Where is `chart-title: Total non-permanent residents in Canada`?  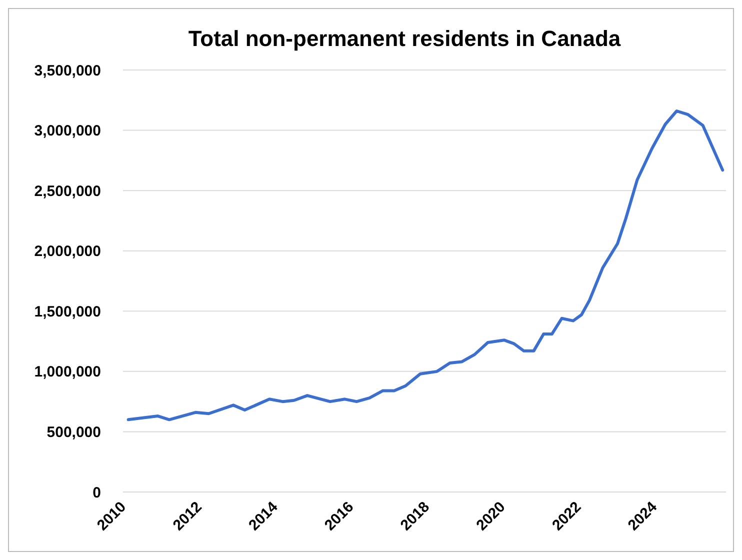 chart-title: Total non-permanent residents in Canada is located at coordinates (405, 38).